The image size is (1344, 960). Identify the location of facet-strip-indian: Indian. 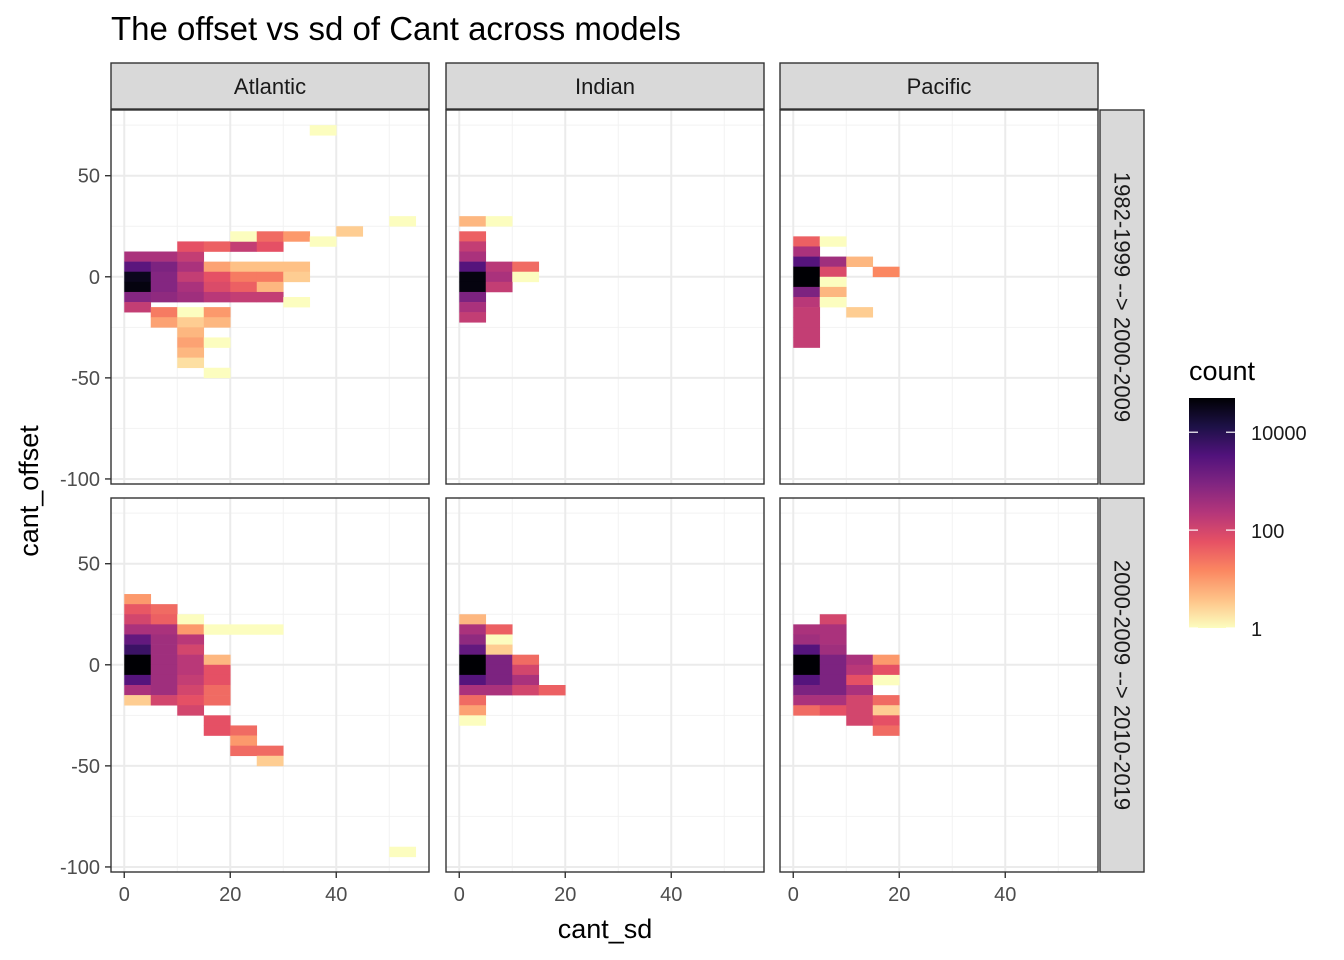
(605, 86).